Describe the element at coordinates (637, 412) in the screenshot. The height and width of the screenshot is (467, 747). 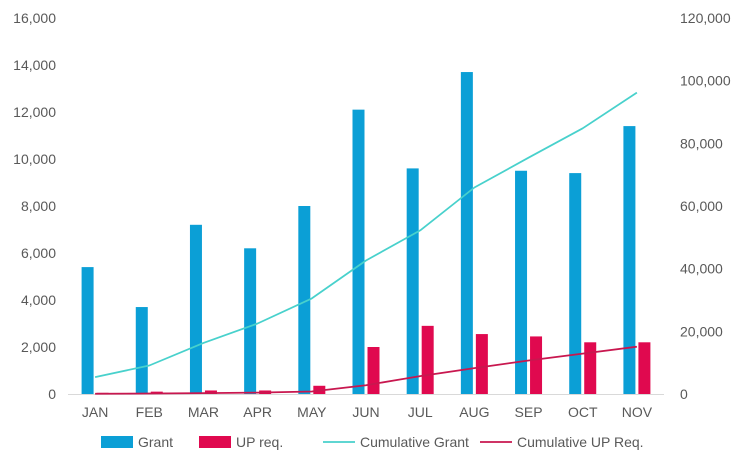
I see `x-axis-tick-label: NOV` at that location.